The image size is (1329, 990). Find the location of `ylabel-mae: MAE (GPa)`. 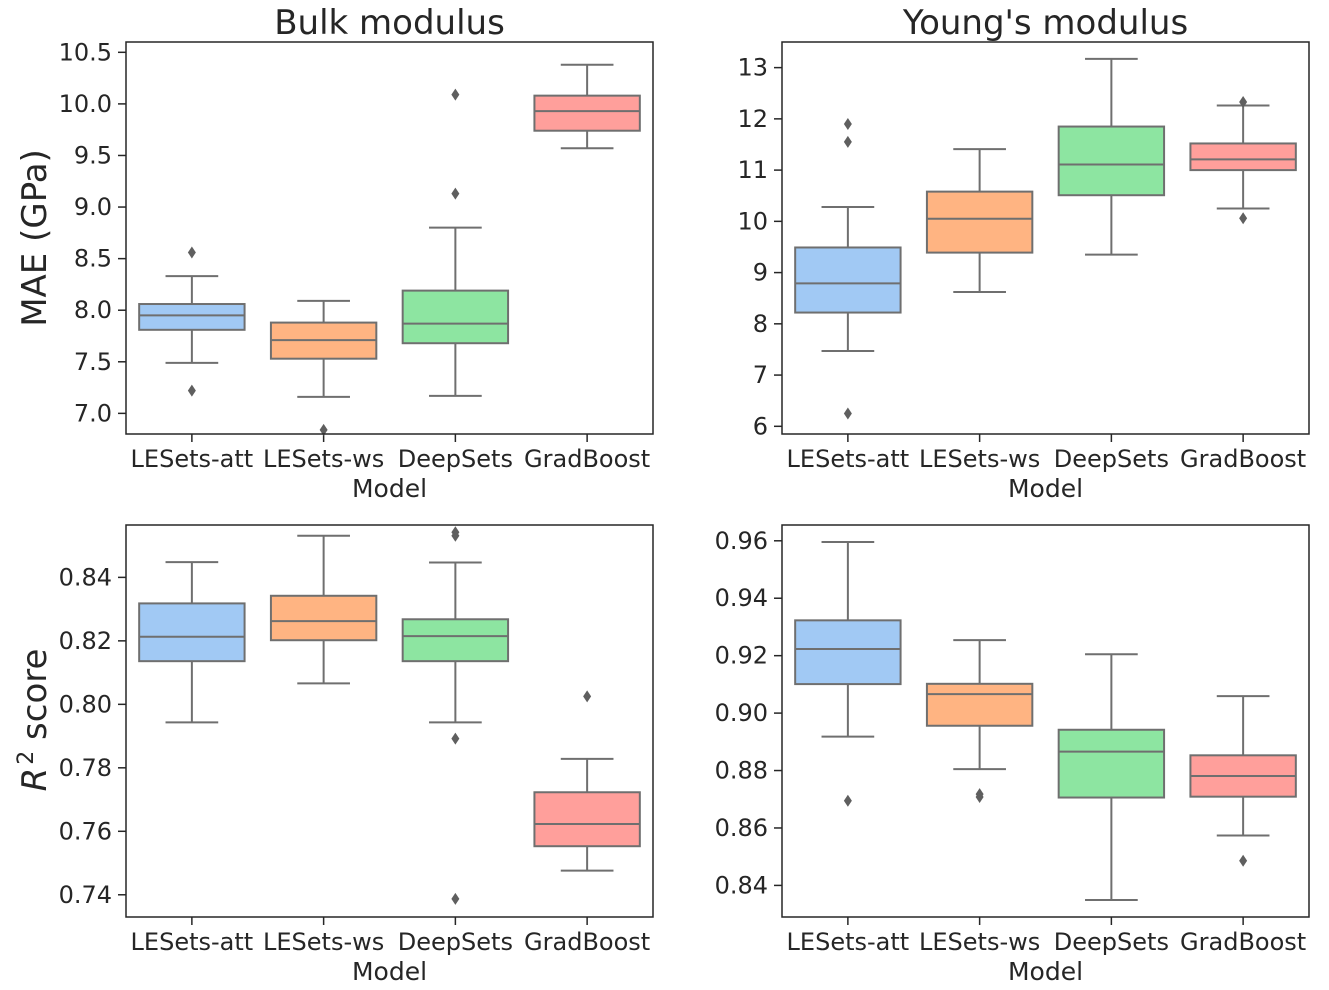

ylabel-mae: MAE (GPa) is located at coordinates (35, 238).